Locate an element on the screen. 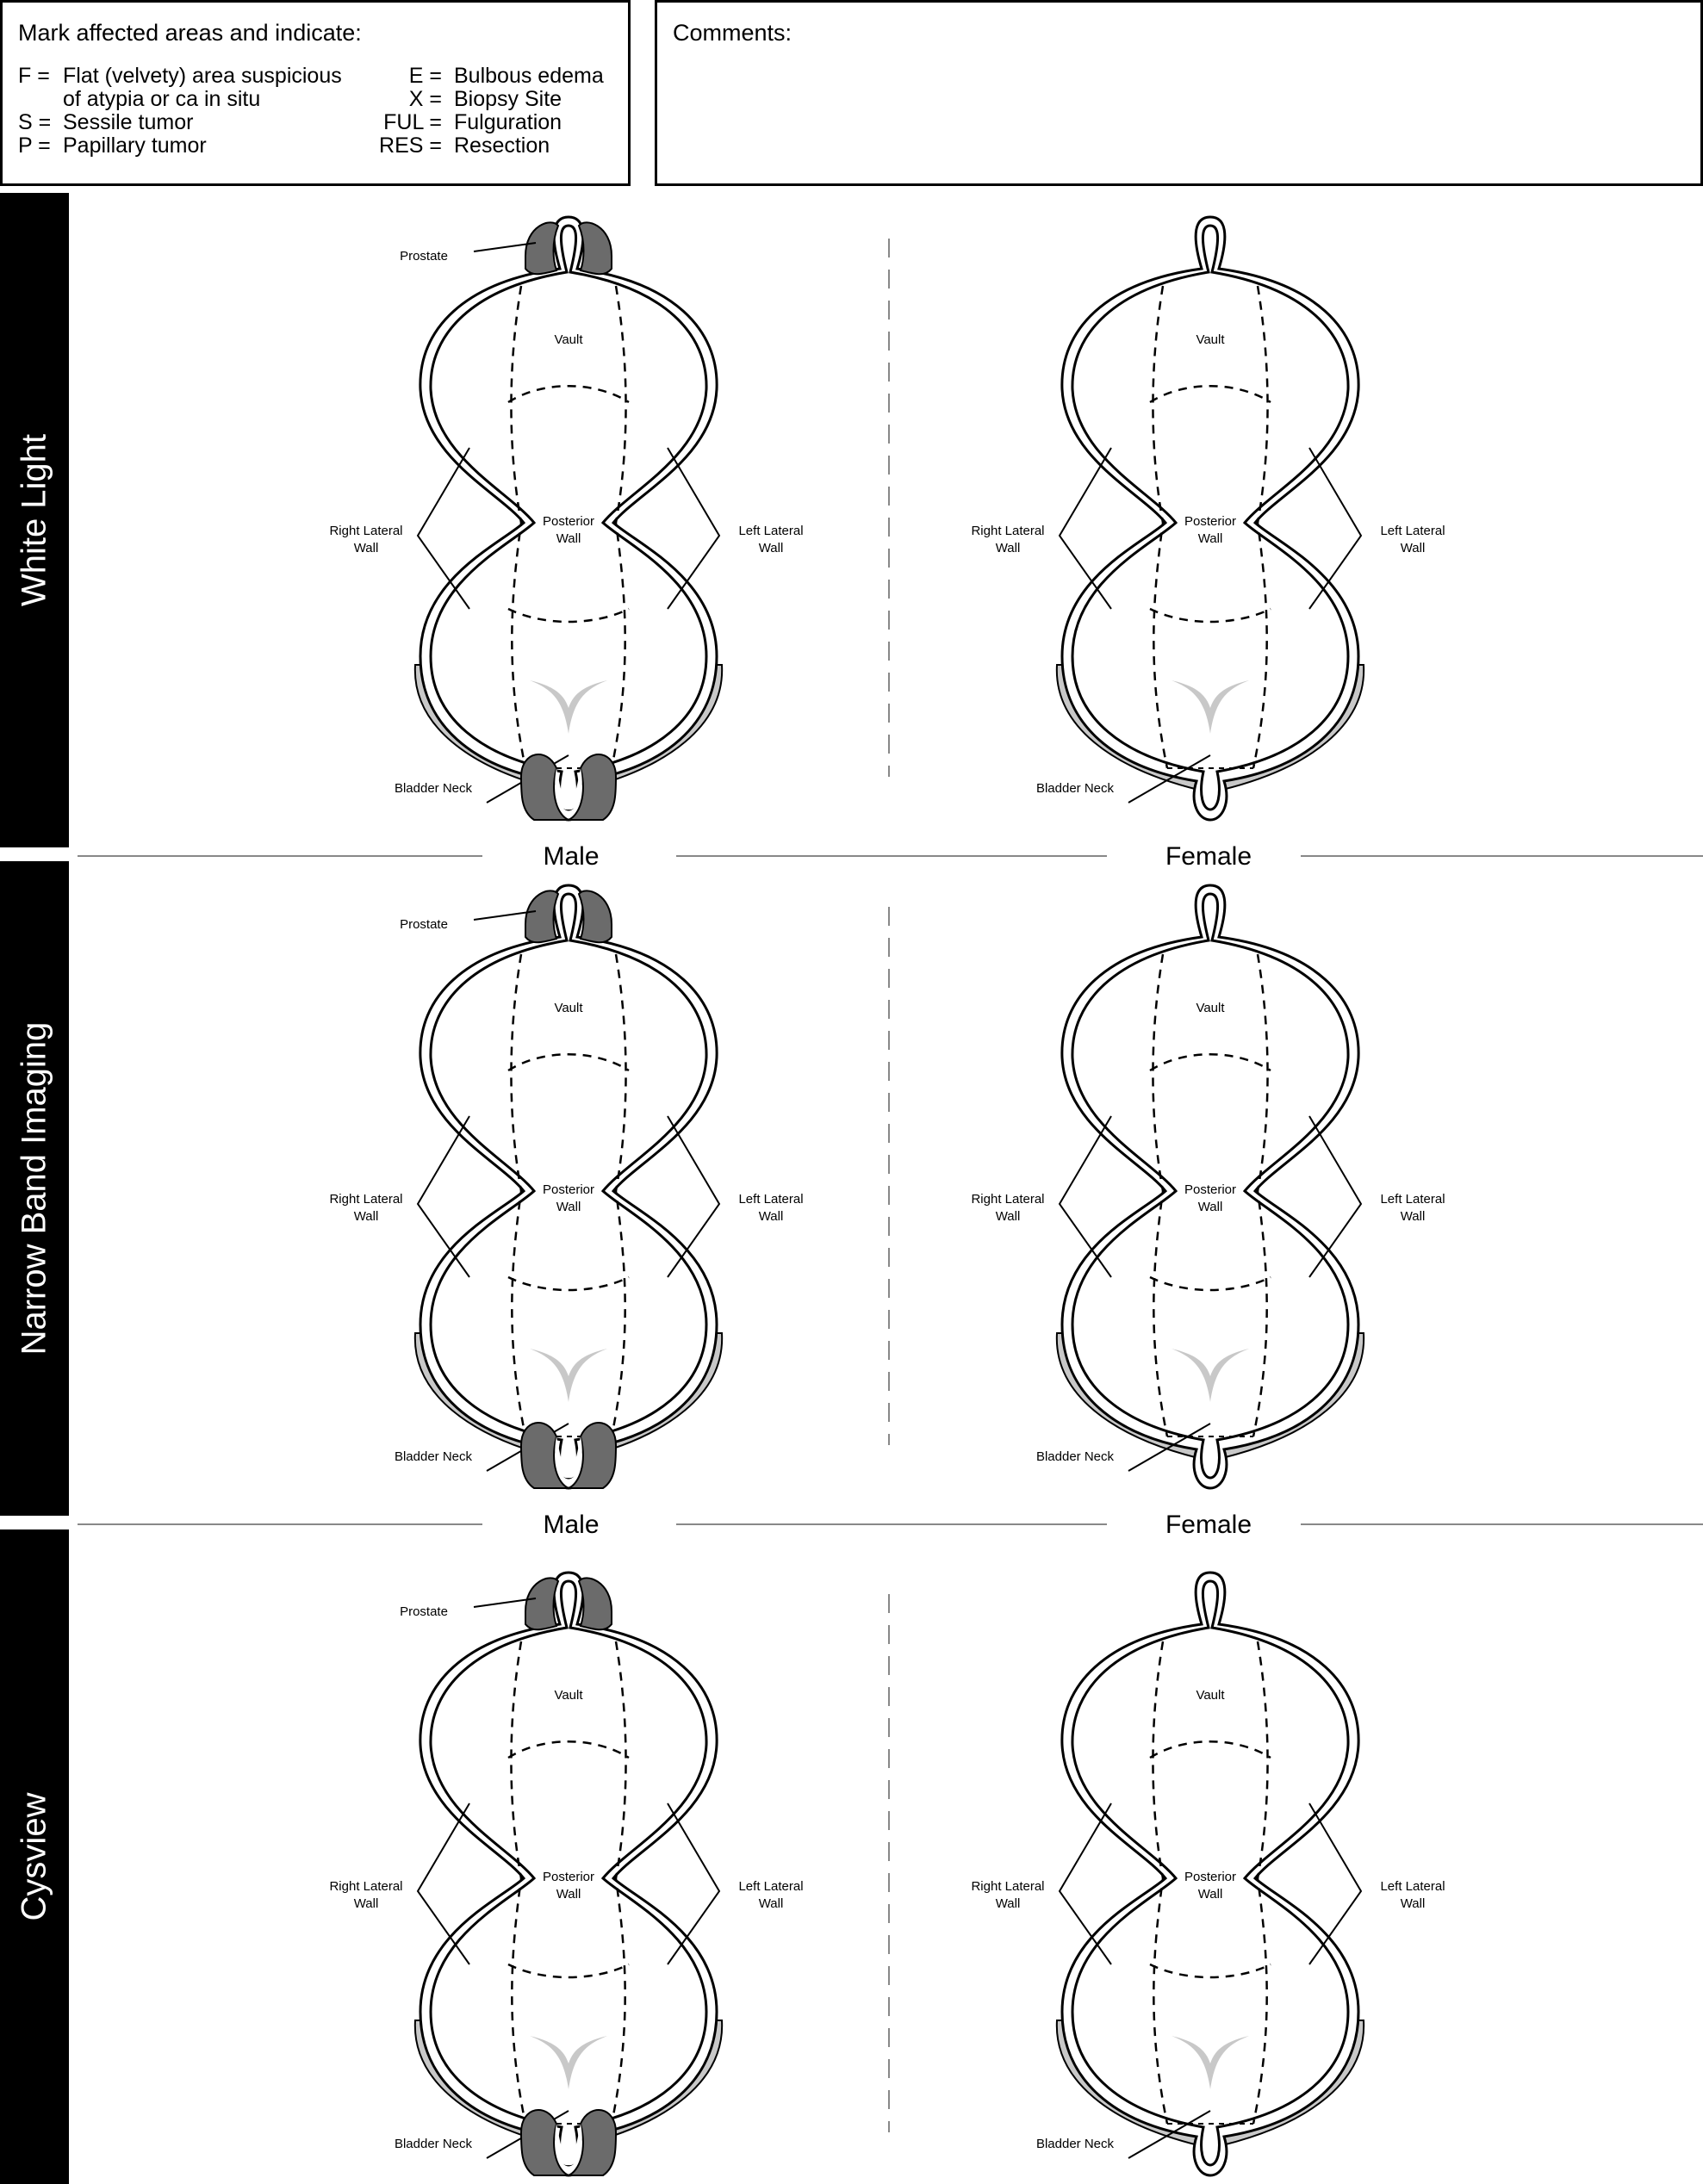 The height and width of the screenshot is (2184, 1703). legend-text: Fulguration is located at coordinates (508, 122).